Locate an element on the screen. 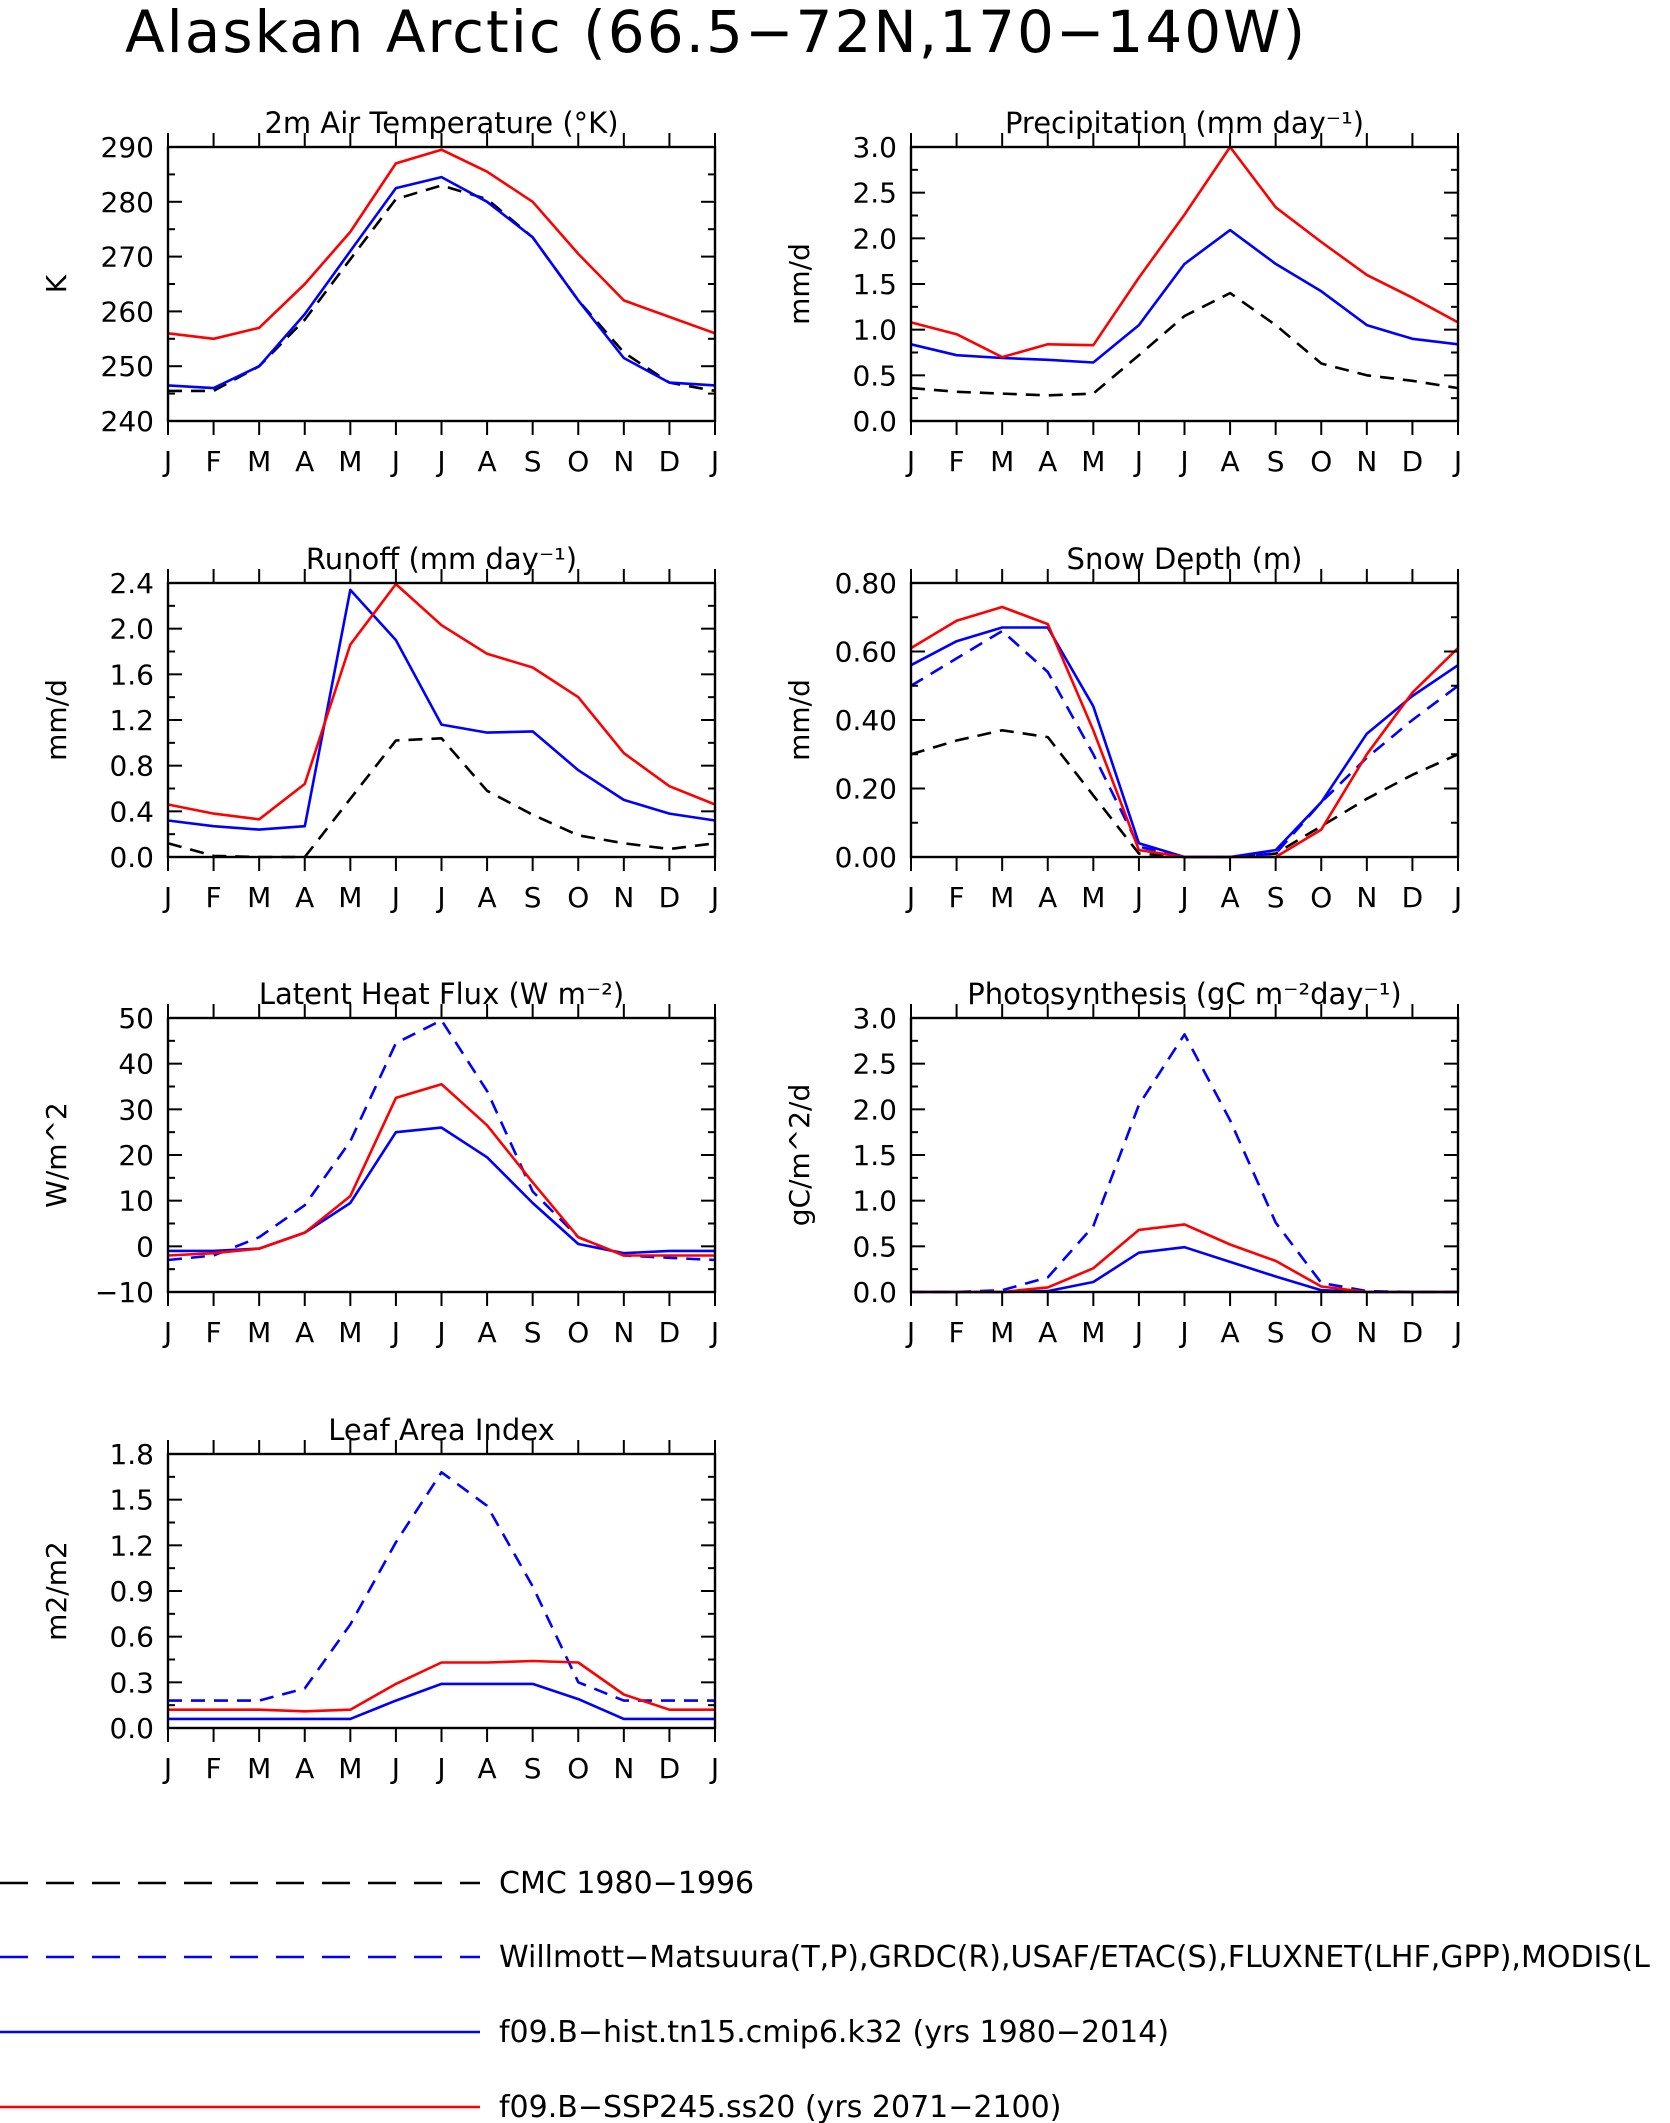  y-axis-label: K is located at coordinates (56, 283).